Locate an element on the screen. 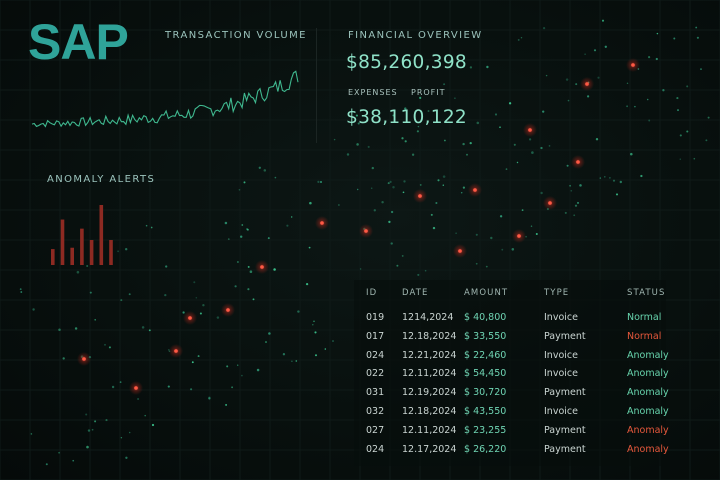 The image size is (720, 480). table-row: 022 12.11,2024 $ 54,450 Invoice Anomaly is located at coordinates (511, 377).